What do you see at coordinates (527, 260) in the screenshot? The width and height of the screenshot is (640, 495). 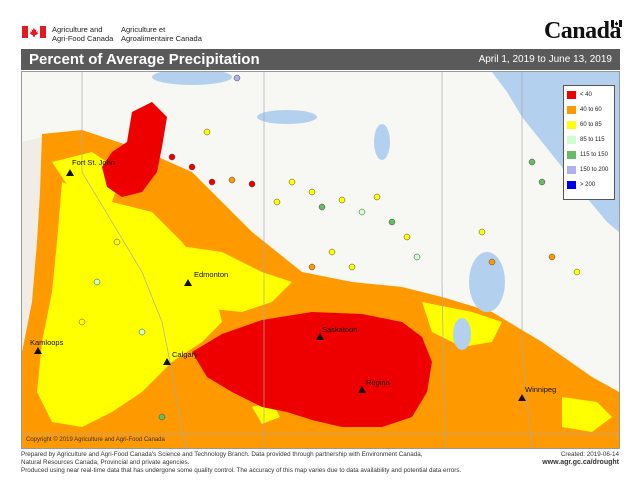 I see `border-mb-on` at bounding box center [527, 260].